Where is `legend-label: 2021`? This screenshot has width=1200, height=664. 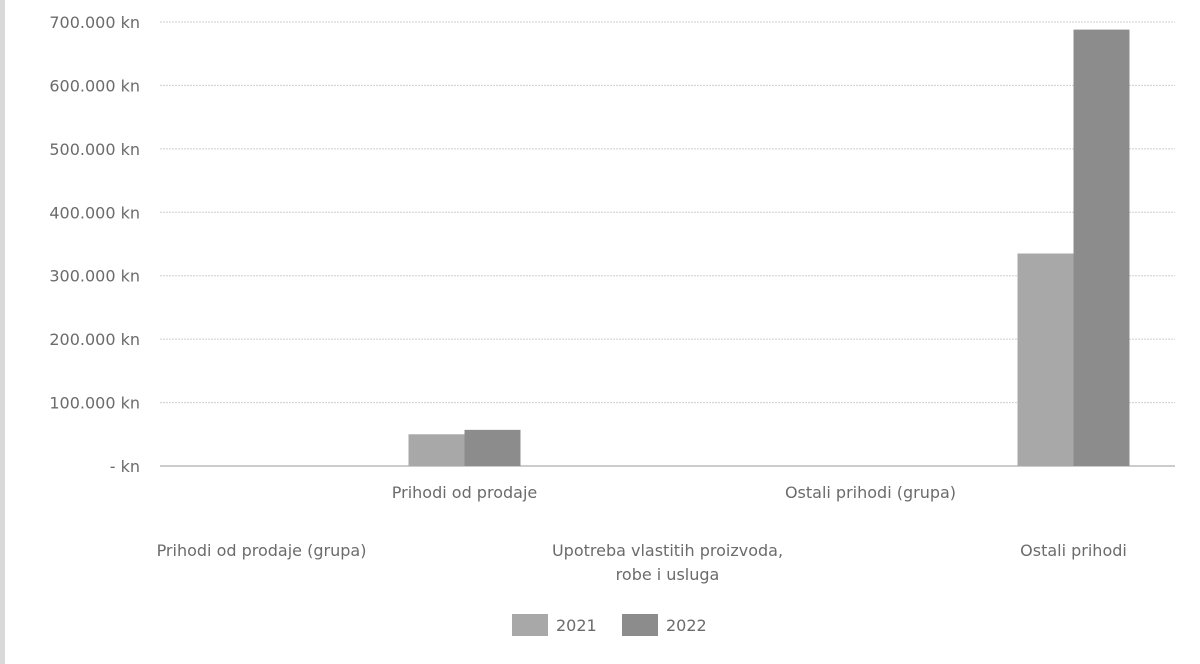 legend-label: 2021 is located at coordinates (576, 625).